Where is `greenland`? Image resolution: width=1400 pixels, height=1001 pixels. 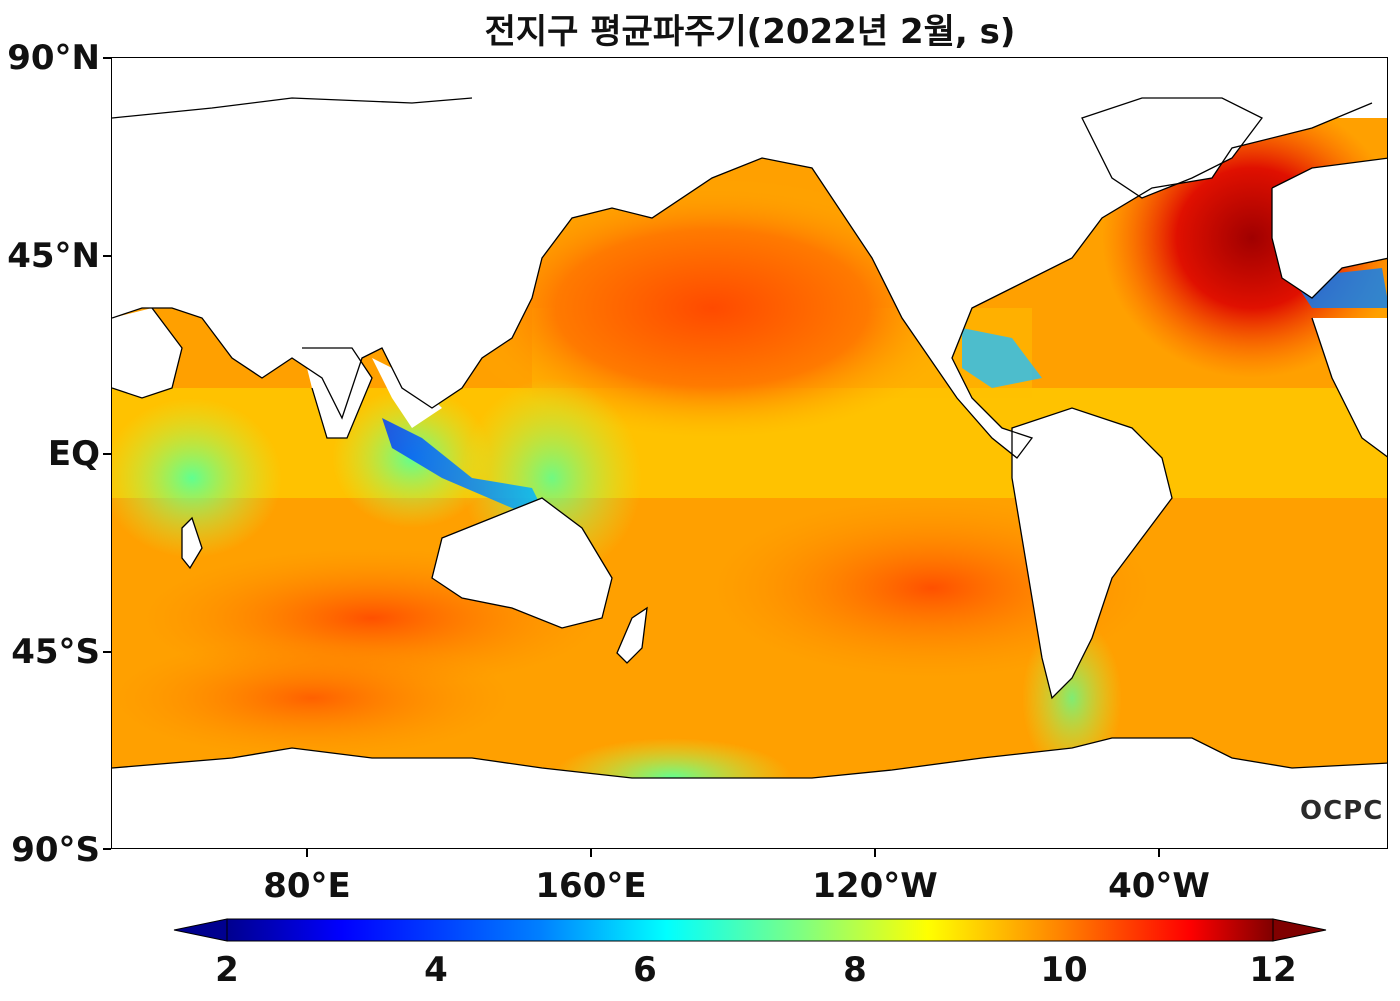
greenland is located at coordinates (1172, 148).